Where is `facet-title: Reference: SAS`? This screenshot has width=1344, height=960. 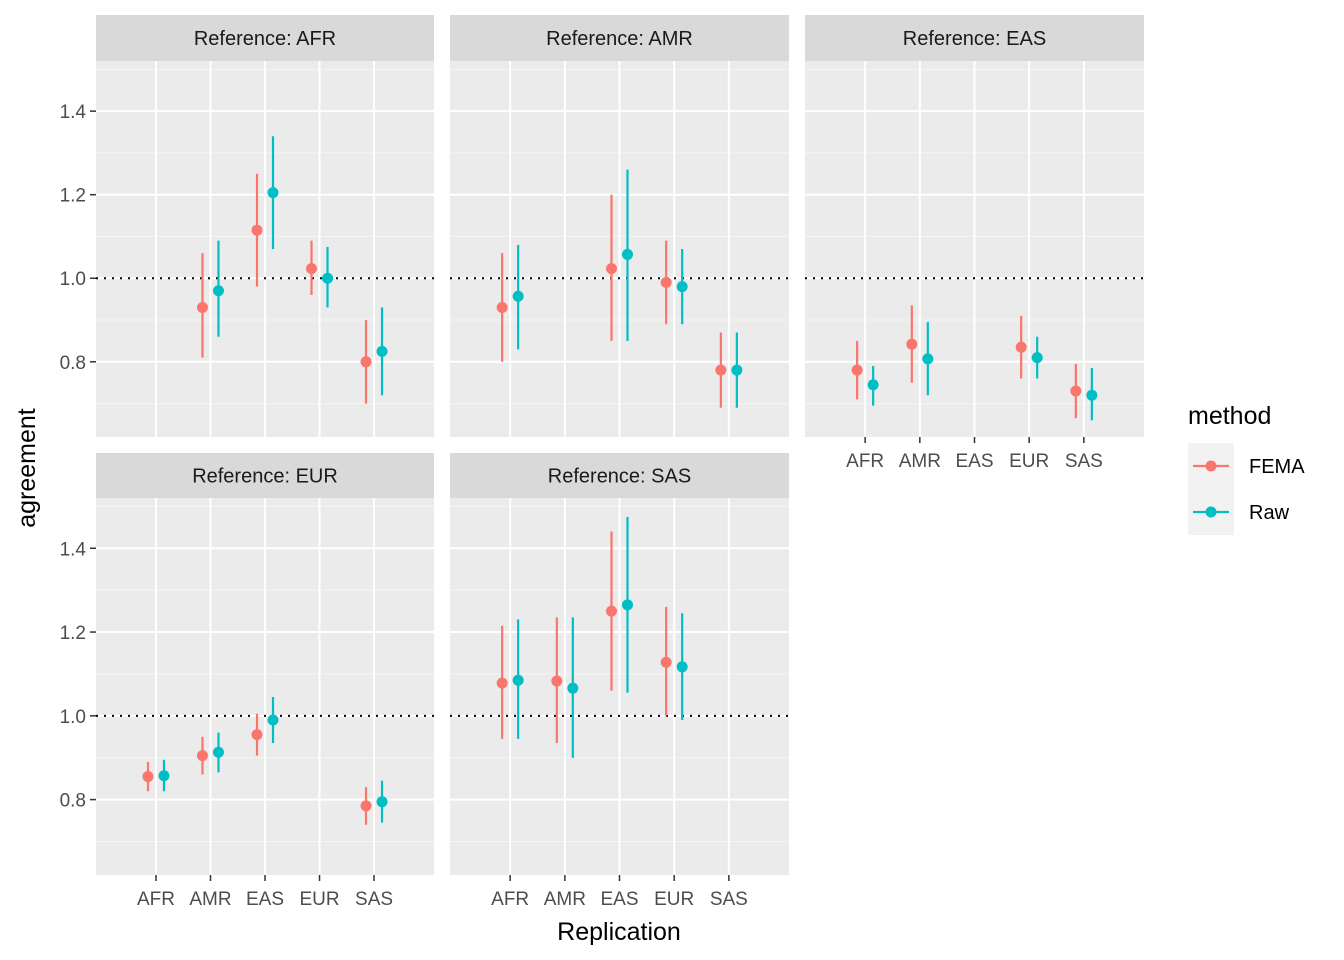
facet-title: Reference: SAS is located at coordinates (619, 477).